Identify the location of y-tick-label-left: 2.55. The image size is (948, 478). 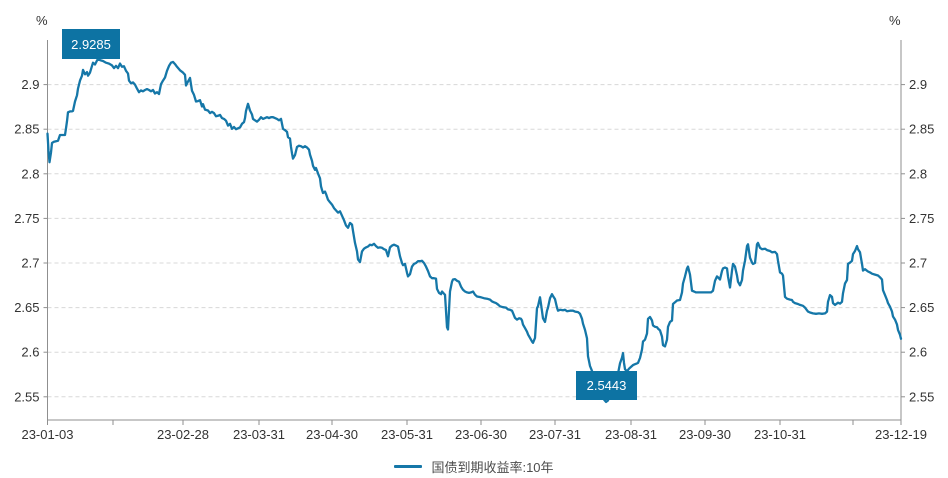
(26, 396).